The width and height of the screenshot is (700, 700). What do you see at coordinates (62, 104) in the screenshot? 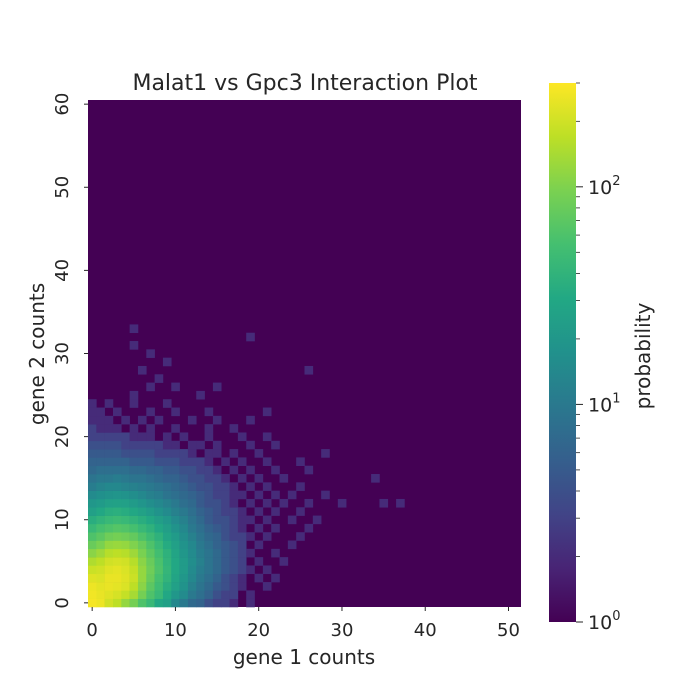
I see `y-tick-label: 60` at bounding box center [62, 104].